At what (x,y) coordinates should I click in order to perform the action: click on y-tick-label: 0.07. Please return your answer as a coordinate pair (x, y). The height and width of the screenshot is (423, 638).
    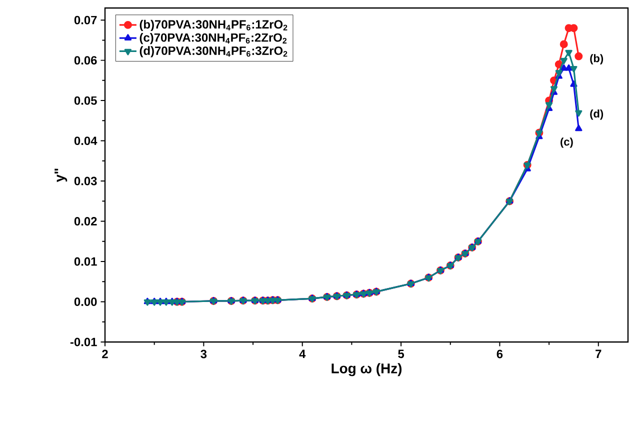
    Looking at the image, I should click on (85, 20).